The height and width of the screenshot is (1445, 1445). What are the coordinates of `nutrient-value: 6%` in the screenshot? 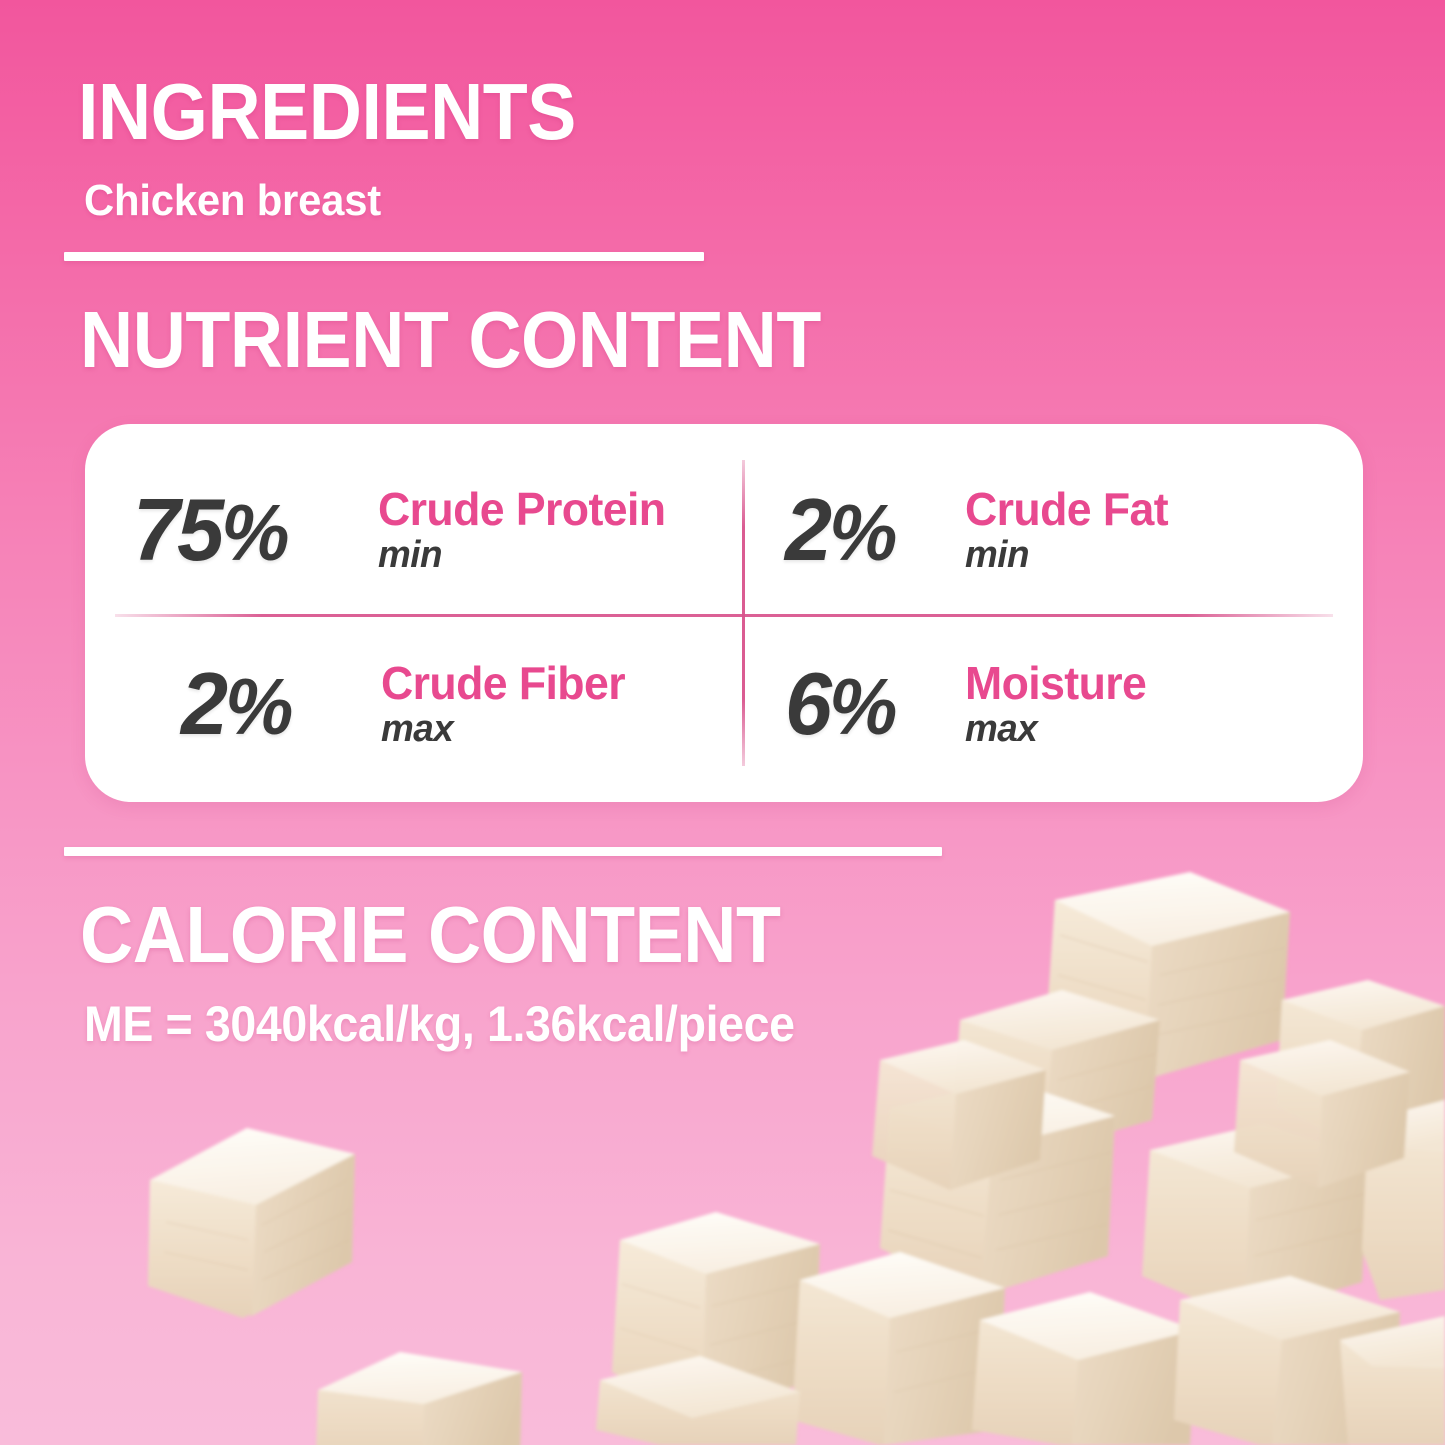 It's located at (871, 704).